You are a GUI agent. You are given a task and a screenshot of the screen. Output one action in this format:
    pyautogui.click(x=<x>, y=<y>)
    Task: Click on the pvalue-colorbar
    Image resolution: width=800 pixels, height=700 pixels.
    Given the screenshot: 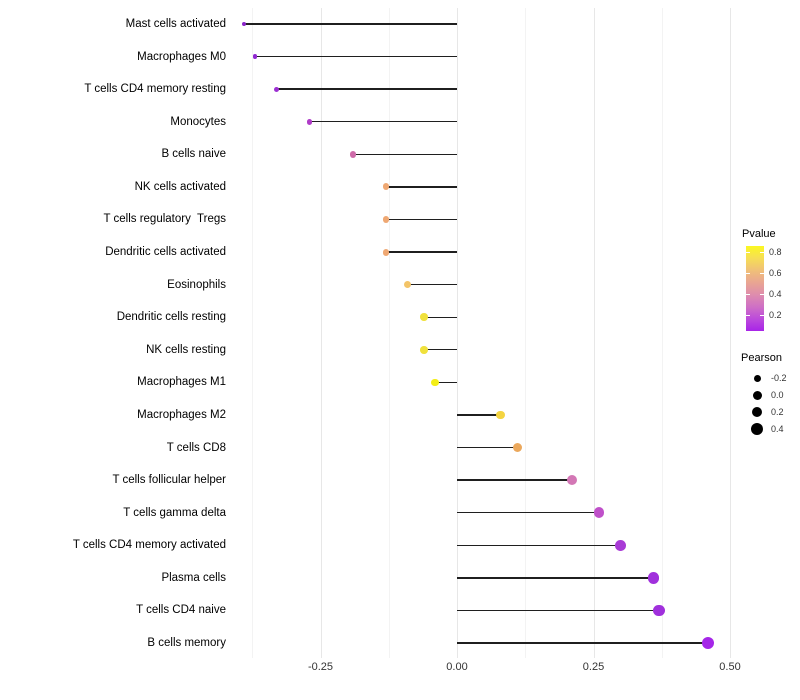 What is the action you would take?
    pyautogui.click(x=755, y=288)
    